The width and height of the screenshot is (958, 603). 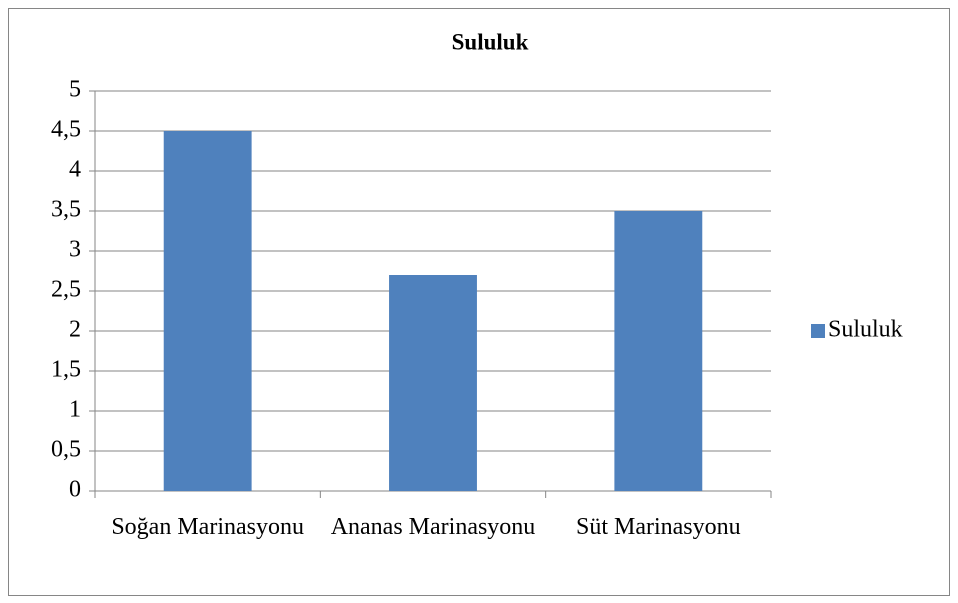 I want to click on x-tick-label: Ananas Marinasyonu, so click(x=433, y=527).